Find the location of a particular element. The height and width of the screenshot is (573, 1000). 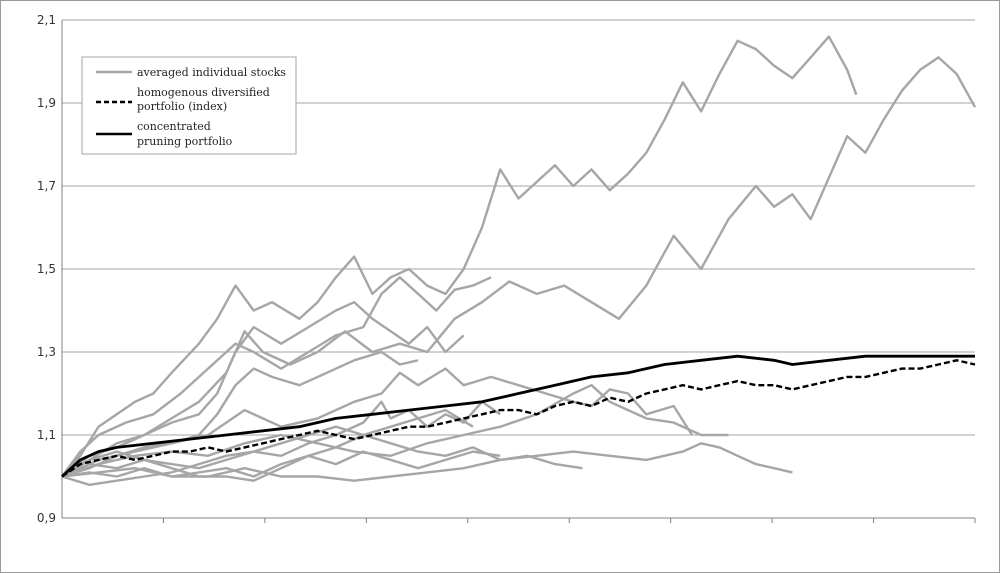

legend-label-index-line2: portfolio (index) is located at coordinates (182, 106).